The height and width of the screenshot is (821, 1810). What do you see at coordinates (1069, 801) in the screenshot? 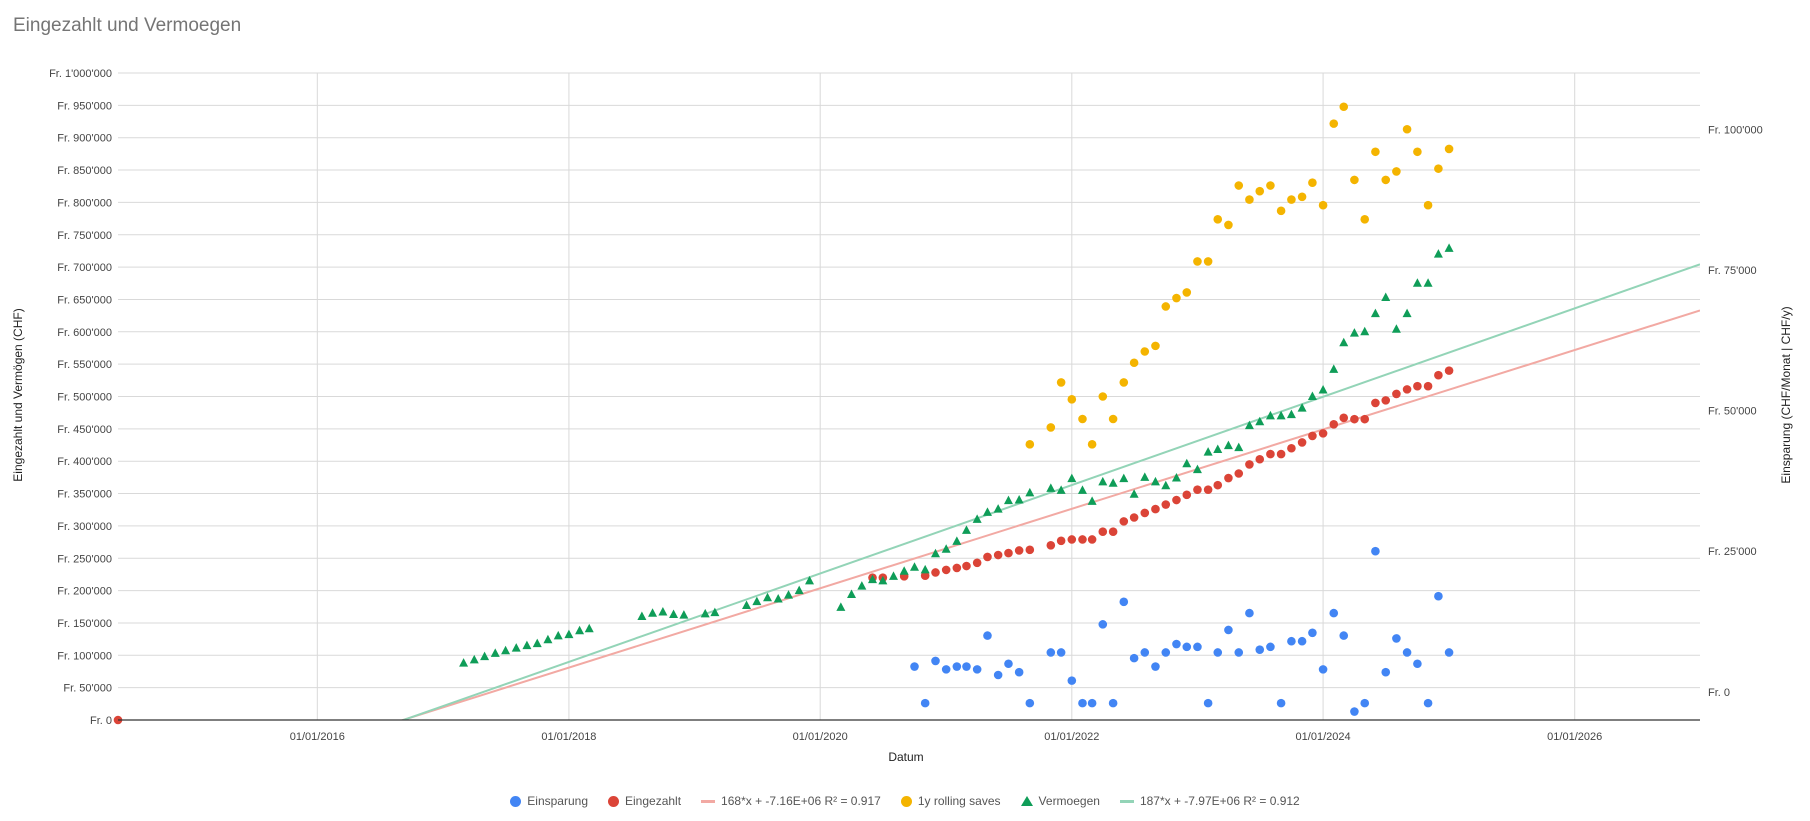
I see `legend-label: Vermoegen` at bounding box center [1069, 801].